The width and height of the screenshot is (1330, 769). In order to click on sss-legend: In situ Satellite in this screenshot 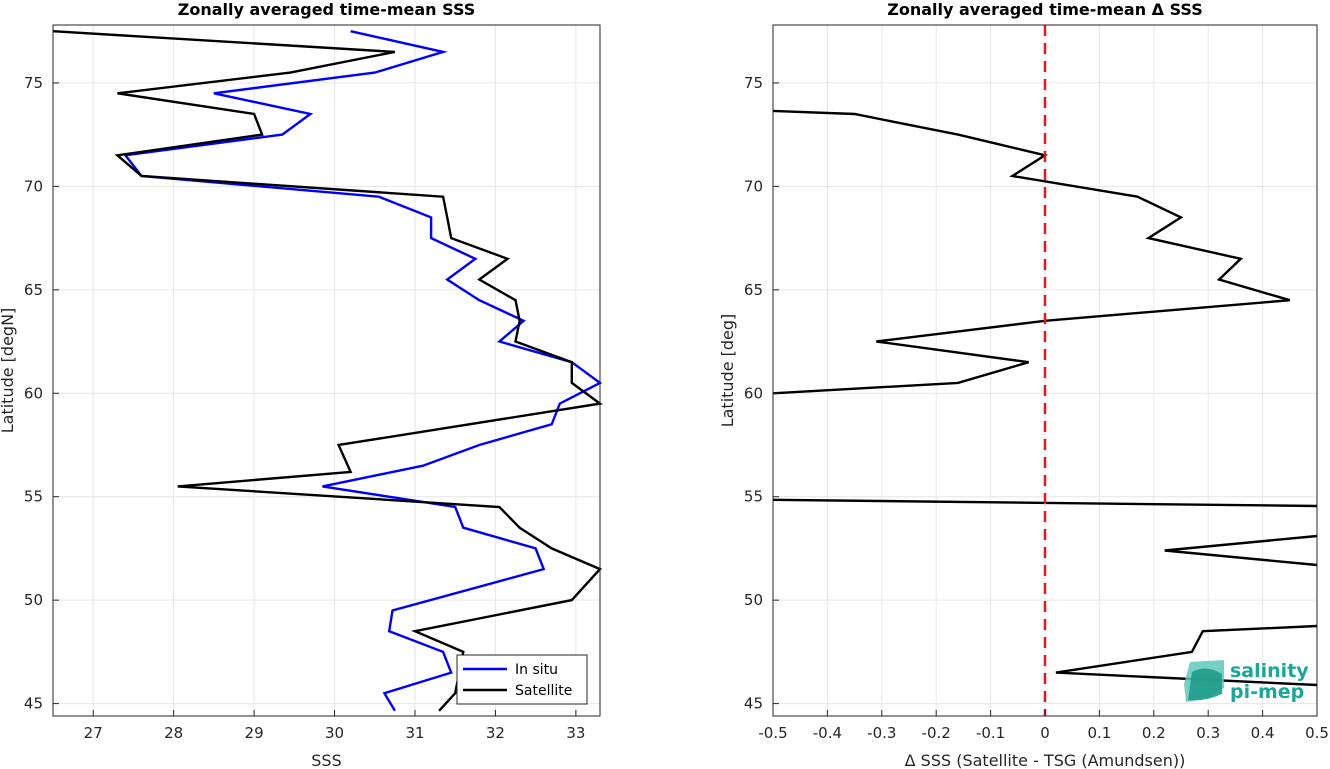, I will do `click(522, 679)`.